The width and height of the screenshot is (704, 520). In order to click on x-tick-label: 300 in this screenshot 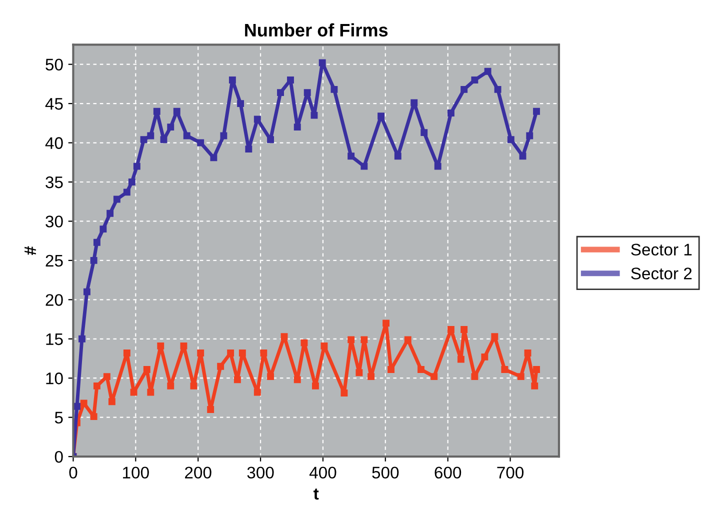, I will do `click(260, 472)`.